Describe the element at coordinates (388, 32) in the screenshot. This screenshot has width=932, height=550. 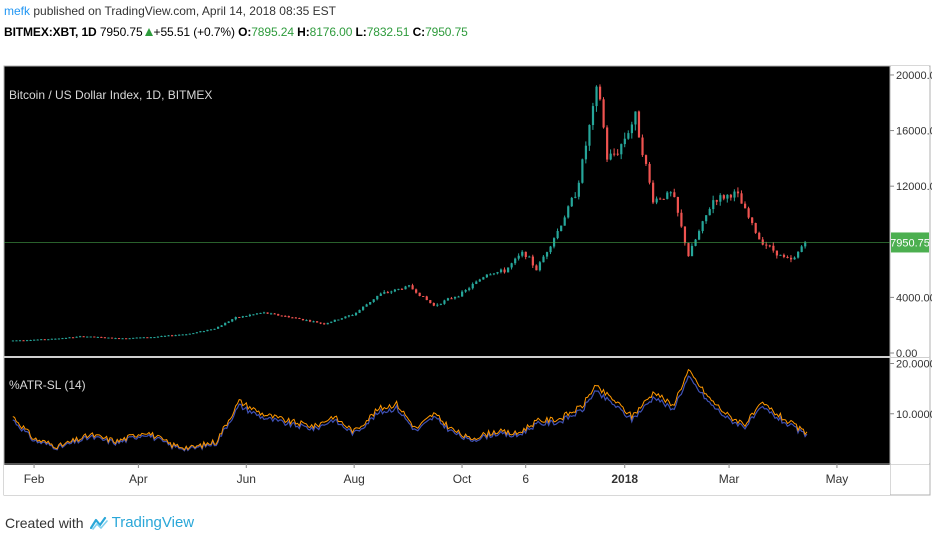
I see `low-value: 7832.51` at that location.